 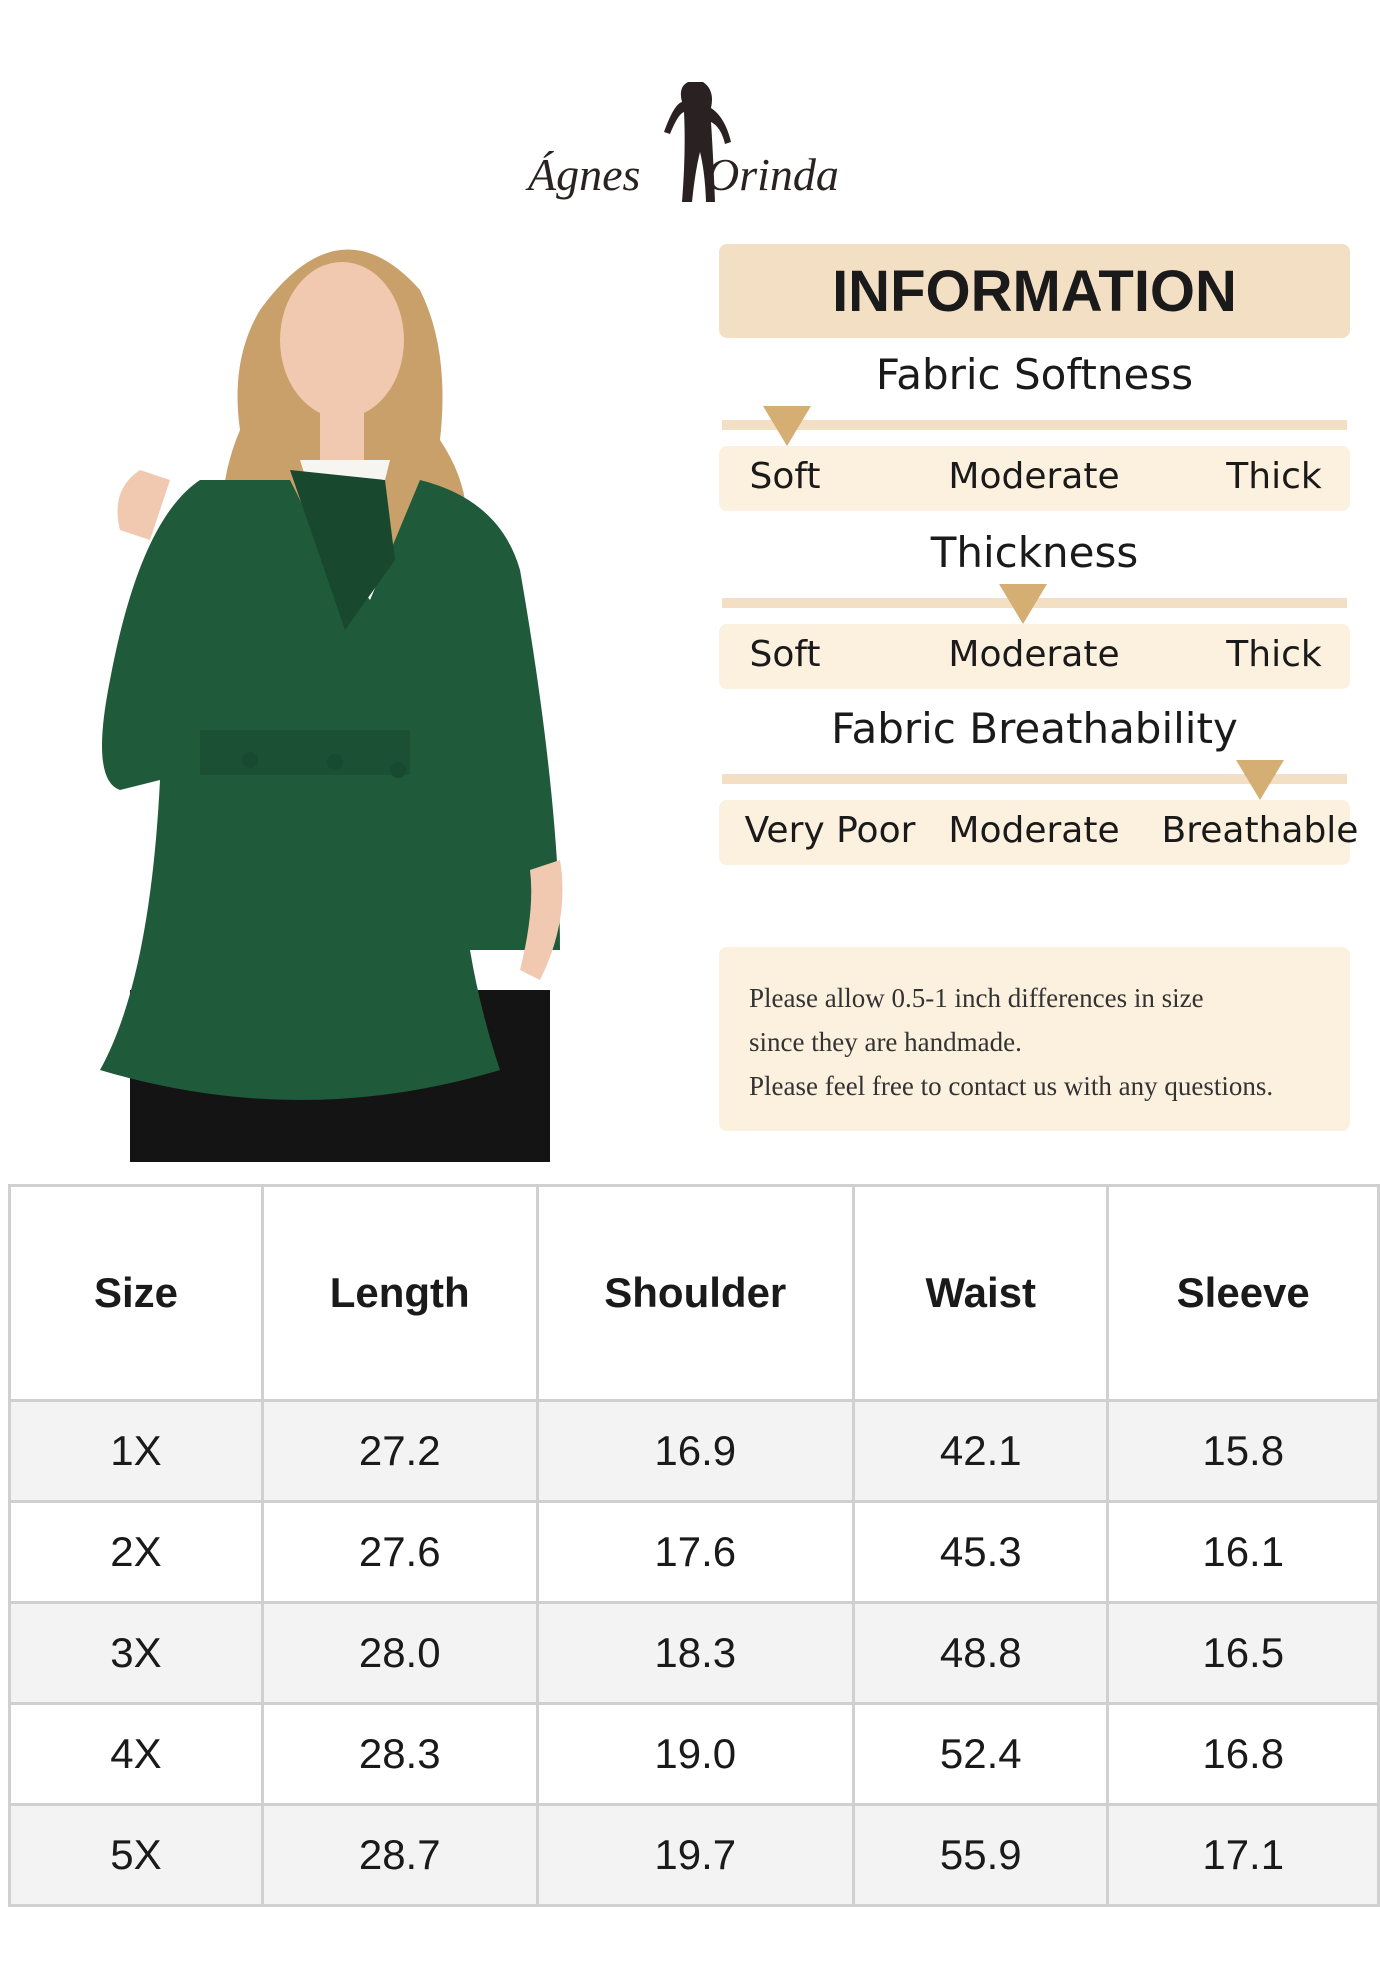 I want to click on table-cell: 17.6, so click(x=695, y=1552).